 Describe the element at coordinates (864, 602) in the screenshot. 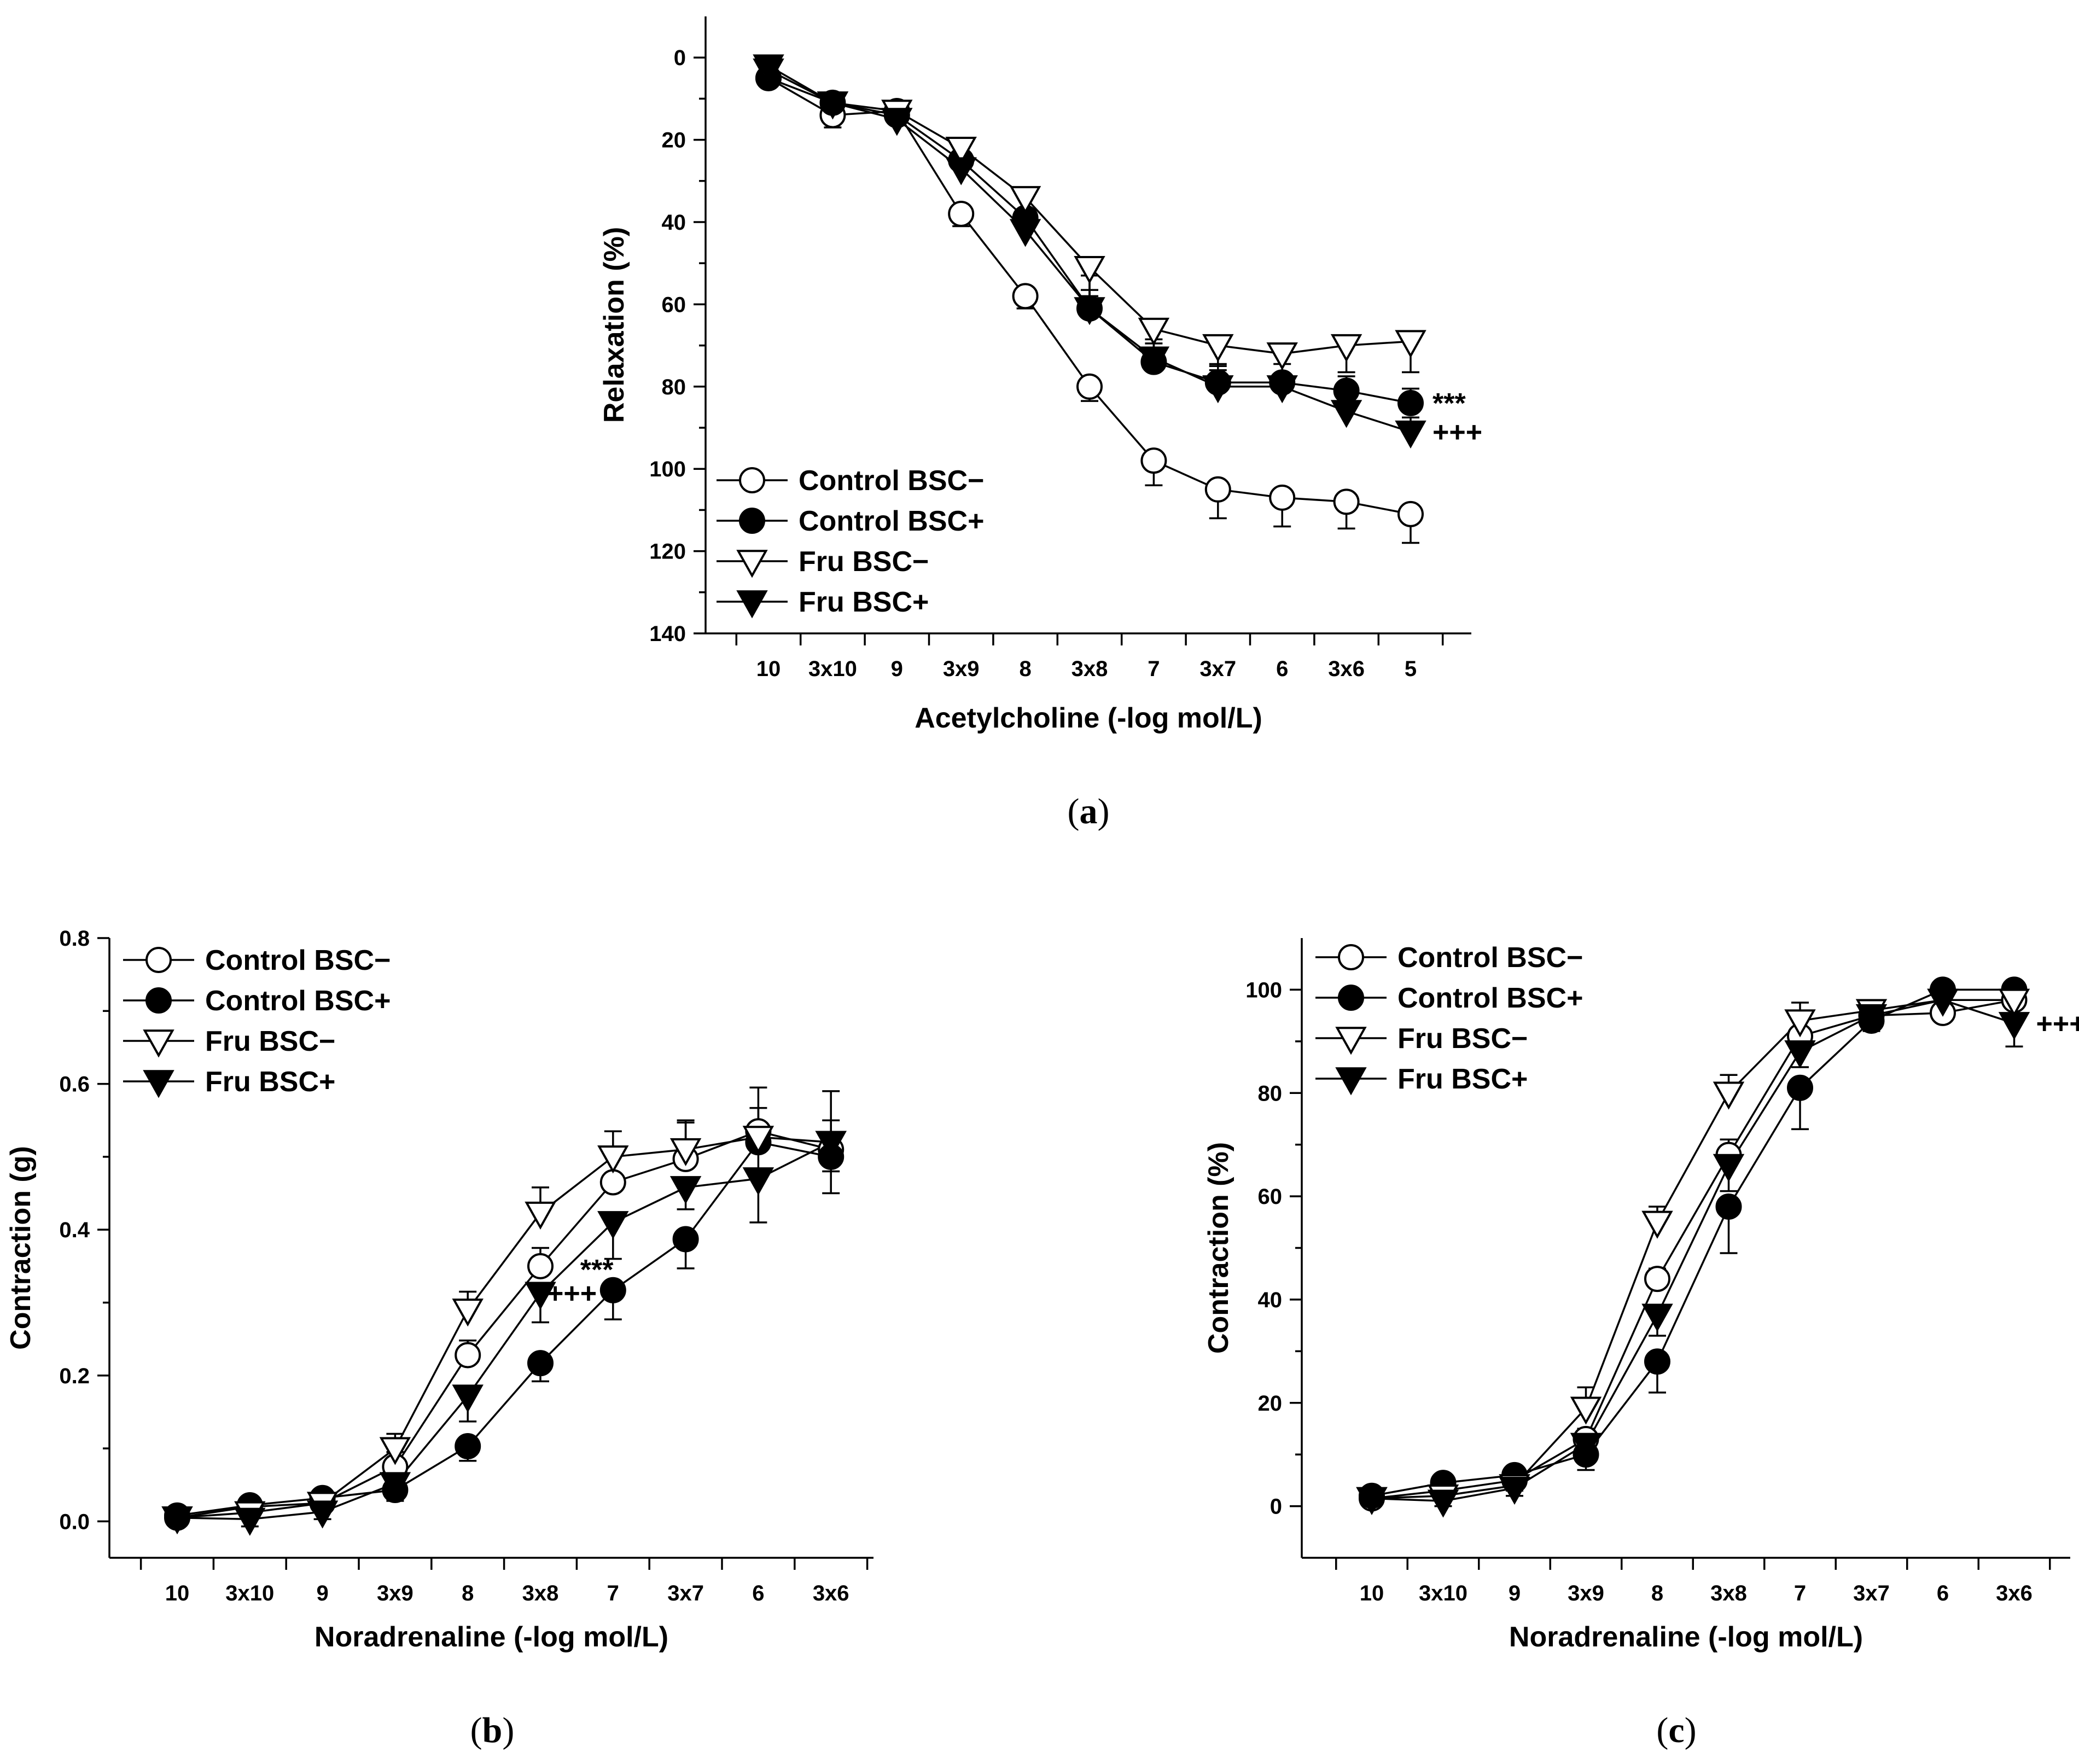

I see `legend-label: Fru BSC+` at that location.